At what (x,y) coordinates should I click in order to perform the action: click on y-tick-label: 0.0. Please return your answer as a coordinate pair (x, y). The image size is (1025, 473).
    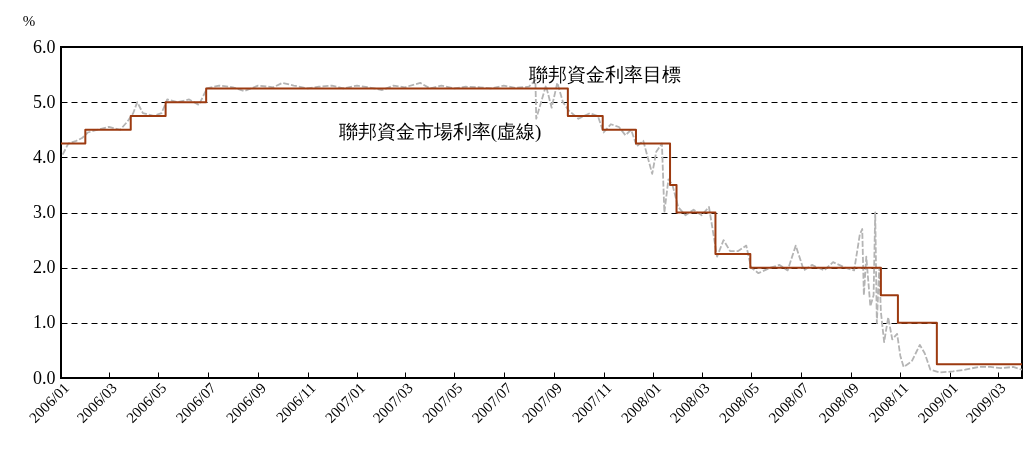
    Looking at the image, I should click on (44, 377).